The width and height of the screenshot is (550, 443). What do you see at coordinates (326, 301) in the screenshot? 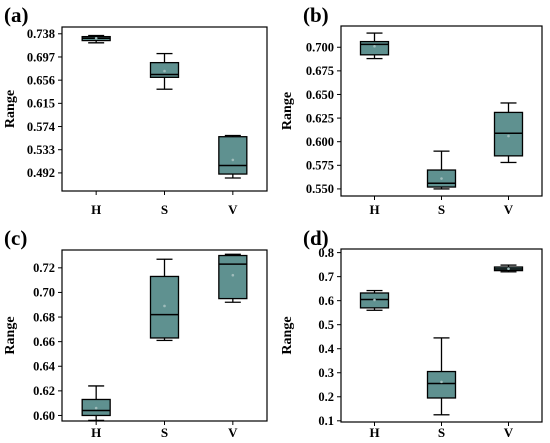
I see `y-tick-label: 0.6` at bounding box center [326, 301].